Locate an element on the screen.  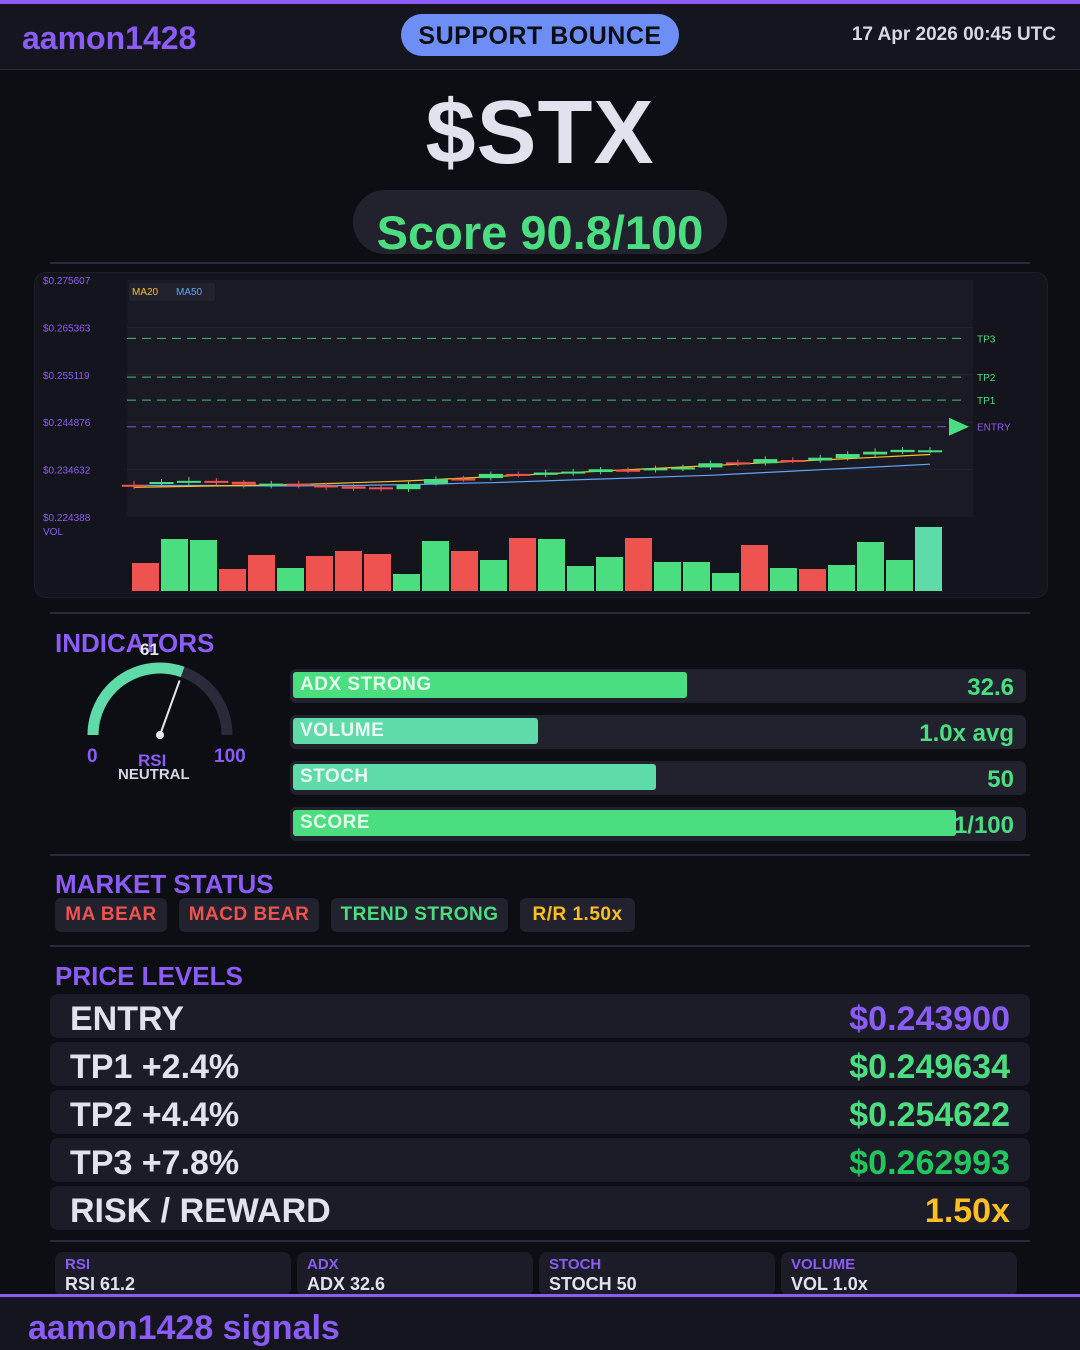
ma50-line is located at coordinates (532, 475).